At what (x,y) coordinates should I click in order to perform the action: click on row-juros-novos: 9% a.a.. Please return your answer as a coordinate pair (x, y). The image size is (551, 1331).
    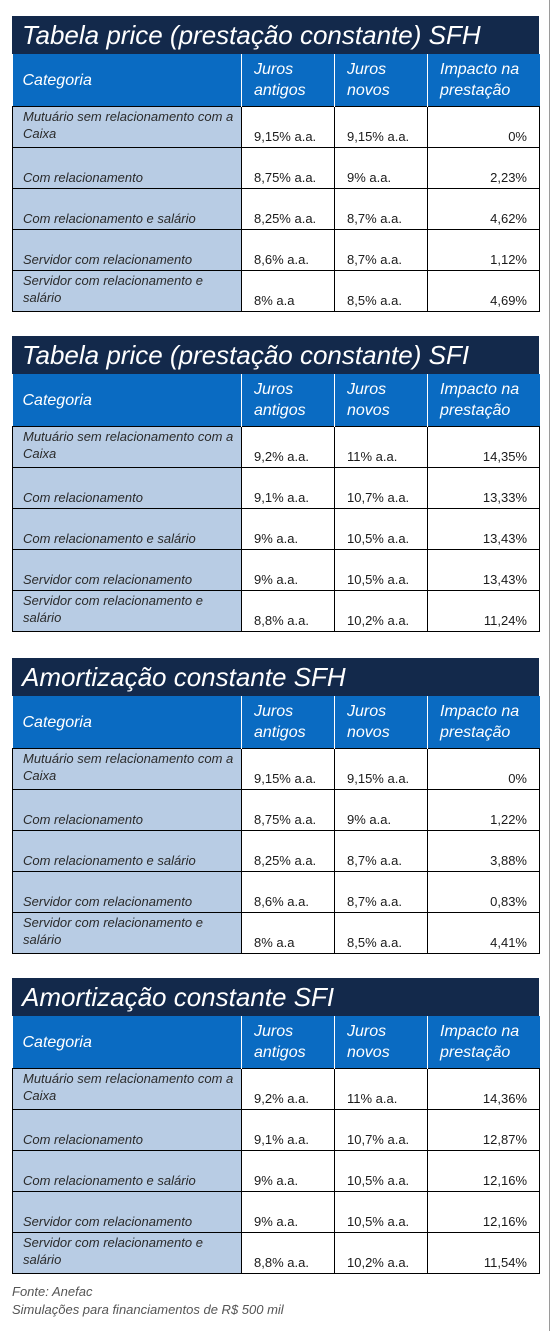
    Looking at the image, I should click on (381, 810).